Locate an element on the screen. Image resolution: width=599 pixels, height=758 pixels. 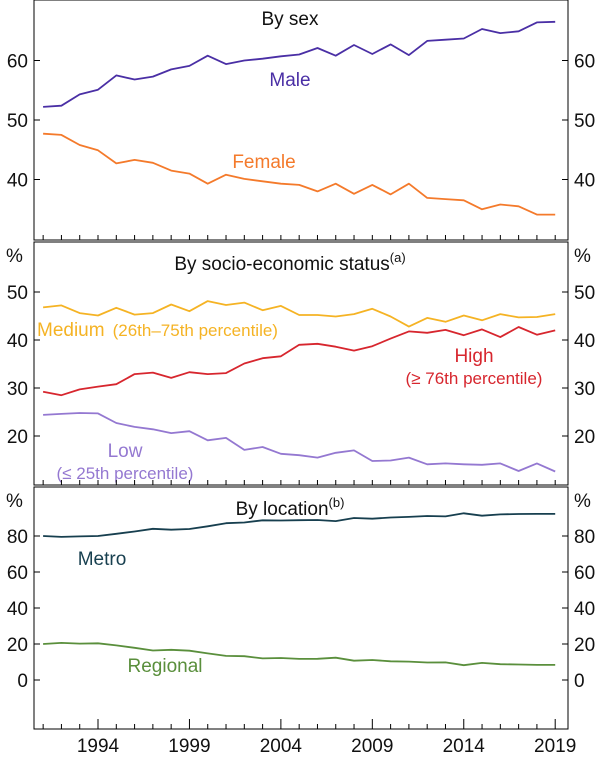
panel-title-text: By sex is located at coordinates (290, 19).